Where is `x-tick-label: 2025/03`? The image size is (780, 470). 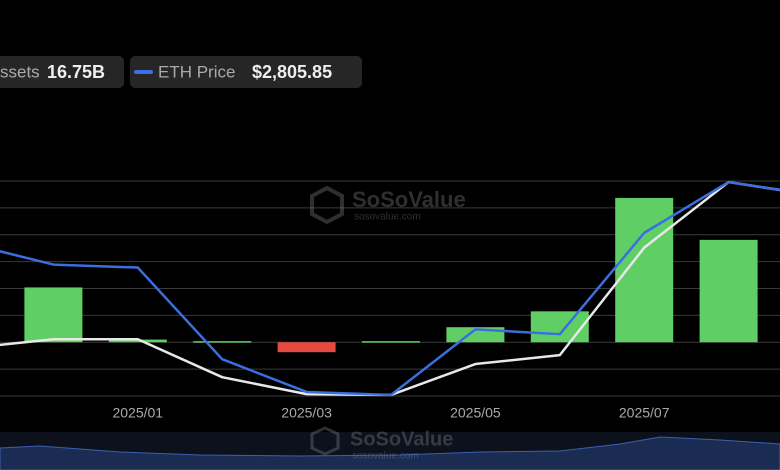
x-tick-label: 2025/03 is located at coordinates (306, 413).